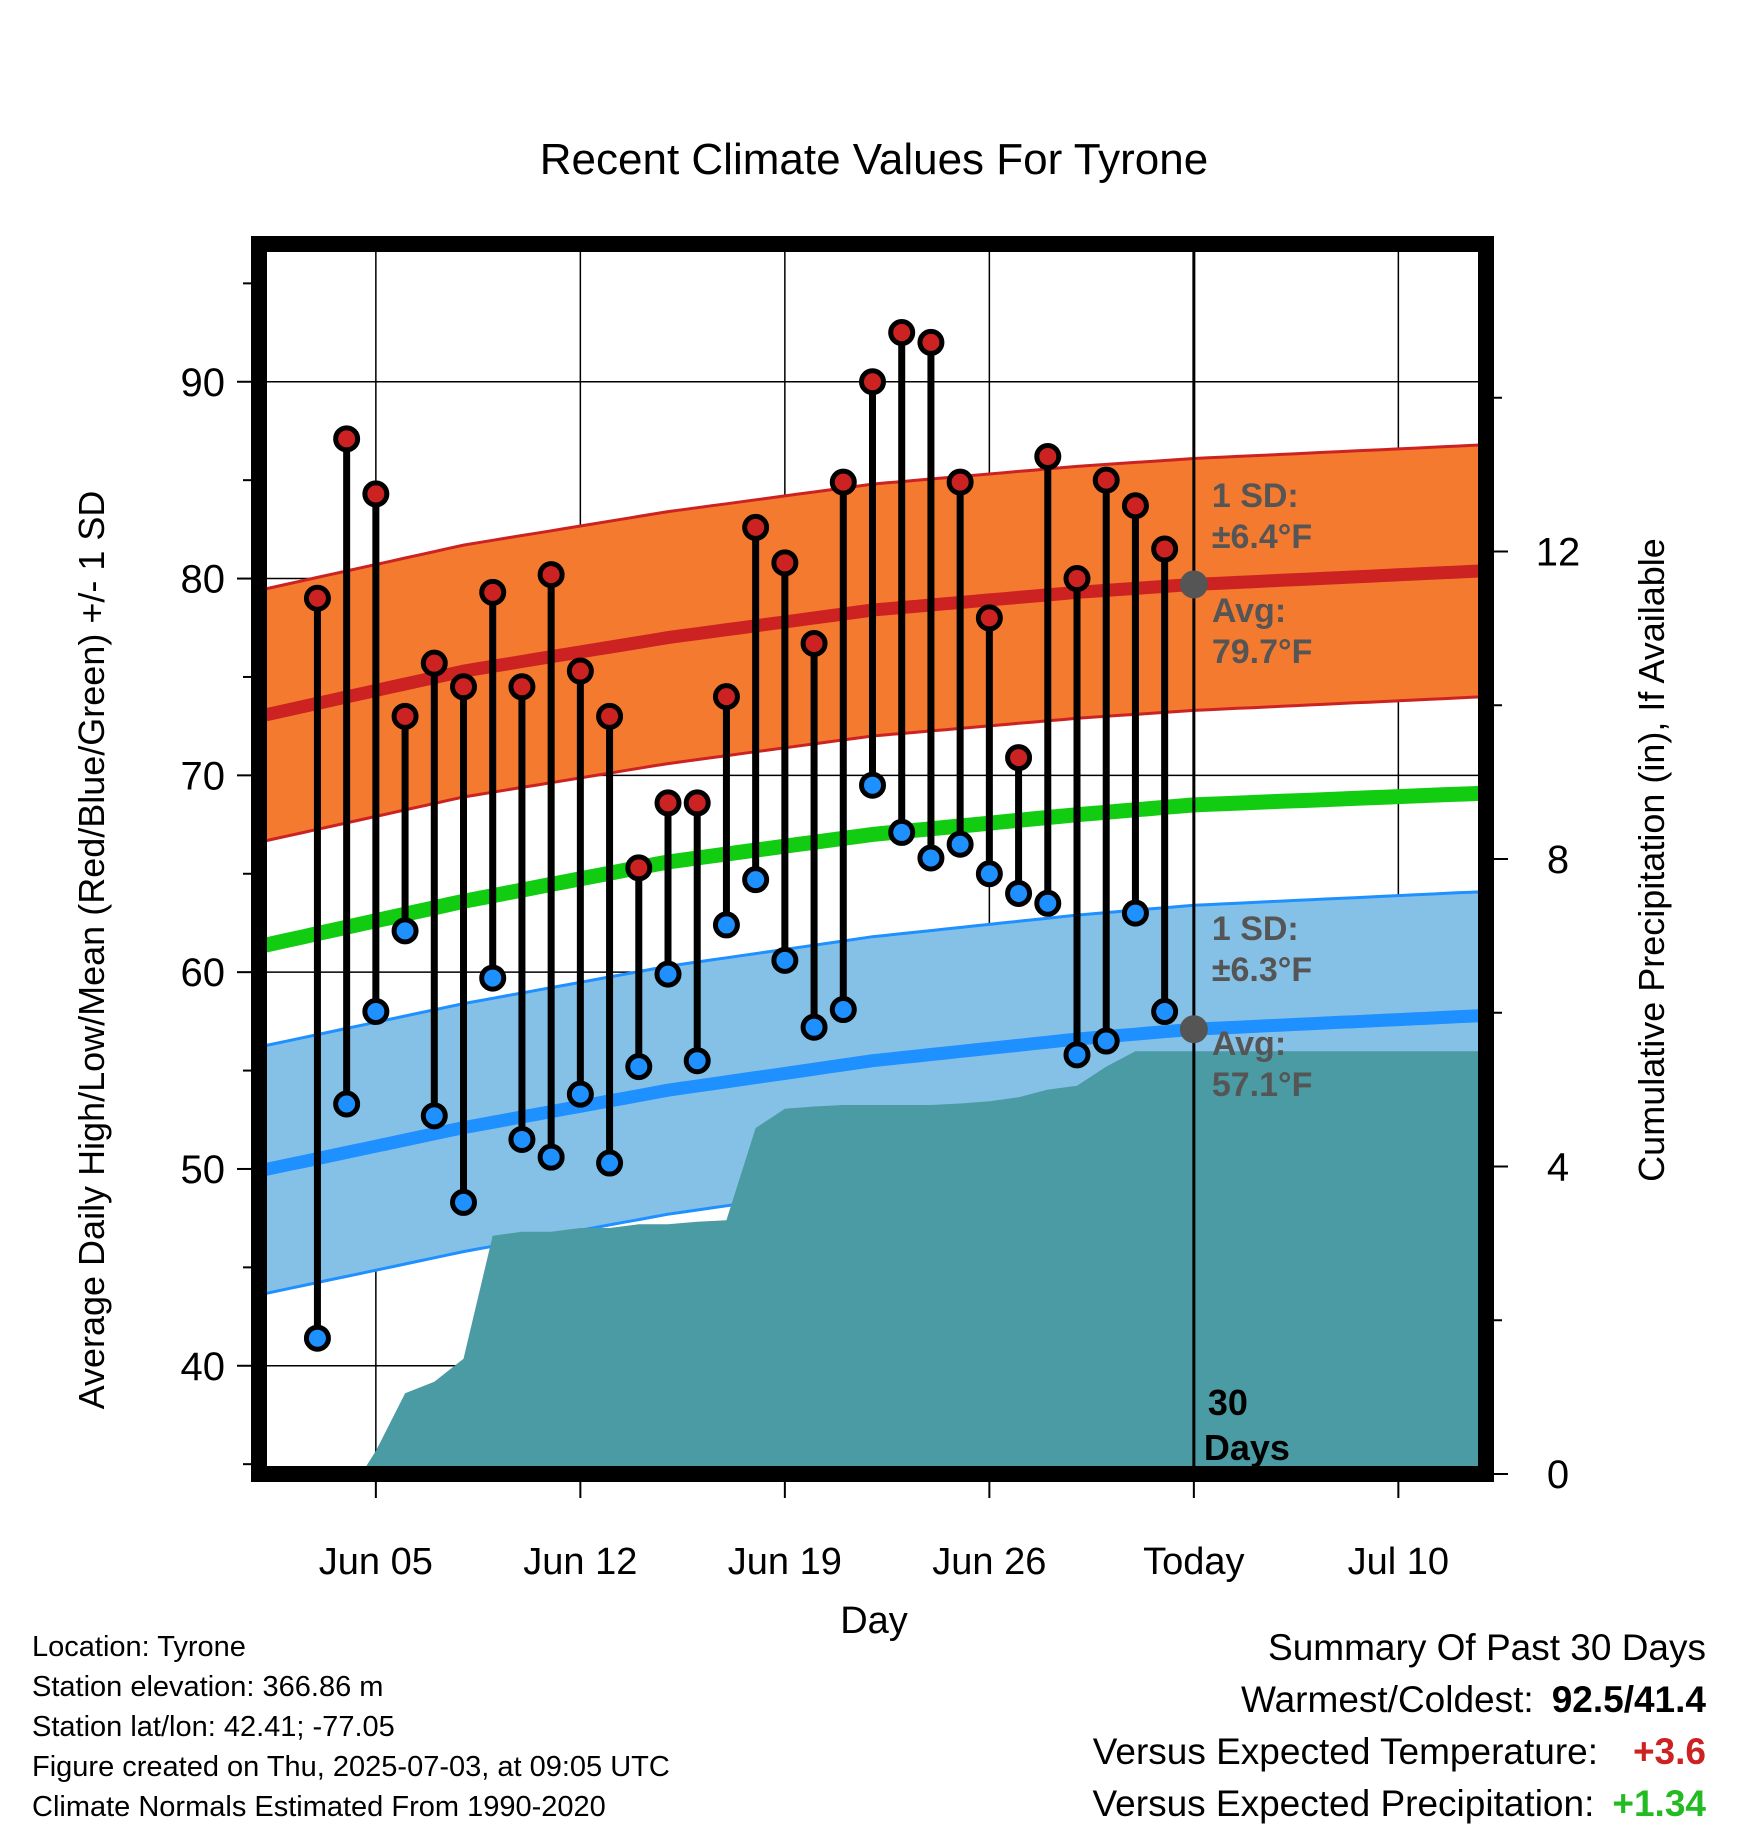 This screenshot has height=1830, width=1748. Describe the element at coordinates (580, 1562) in the screenshot. I see `x-tick-label: Jun 12` at that location.